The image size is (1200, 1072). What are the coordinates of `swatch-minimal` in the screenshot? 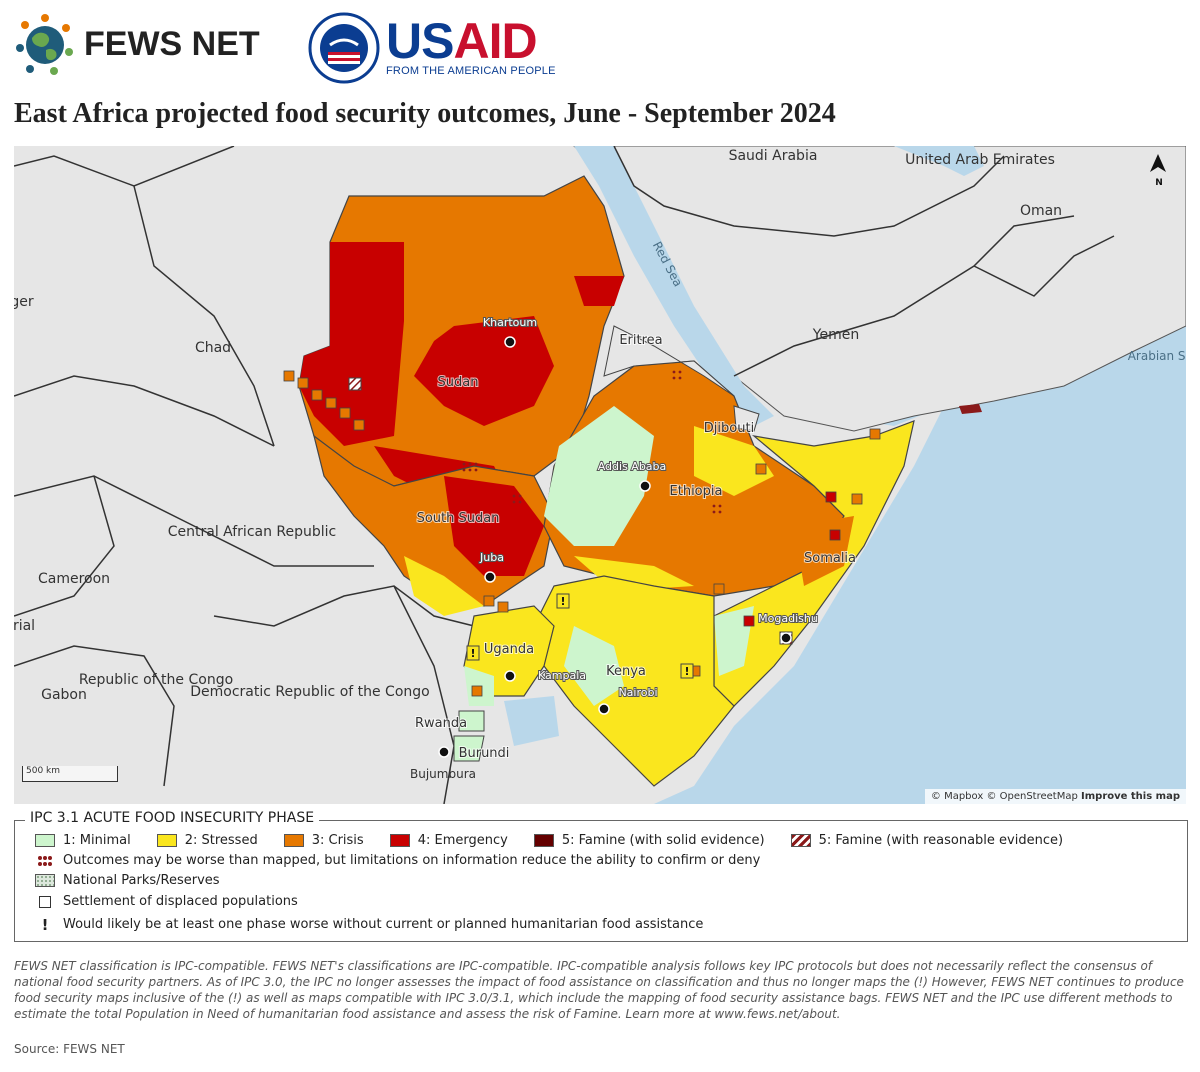 It's located at (45, 840).